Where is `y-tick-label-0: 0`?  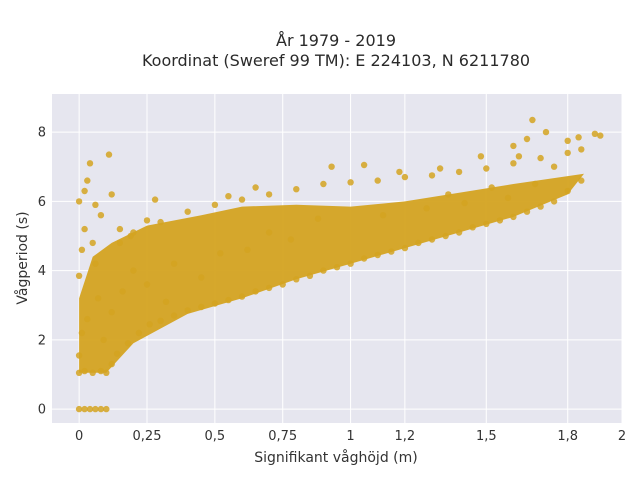 y-tick-label-0: 0 is located at coordinates (42, 410).